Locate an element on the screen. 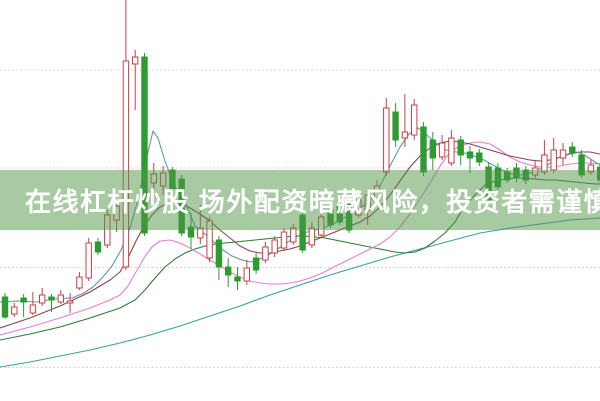 This screenshot has height=401, width=600. caption-text: 在线杠杆炒股 场外配资暗藏风险，投资者需谨慎 is located at coordinates (312, 201).